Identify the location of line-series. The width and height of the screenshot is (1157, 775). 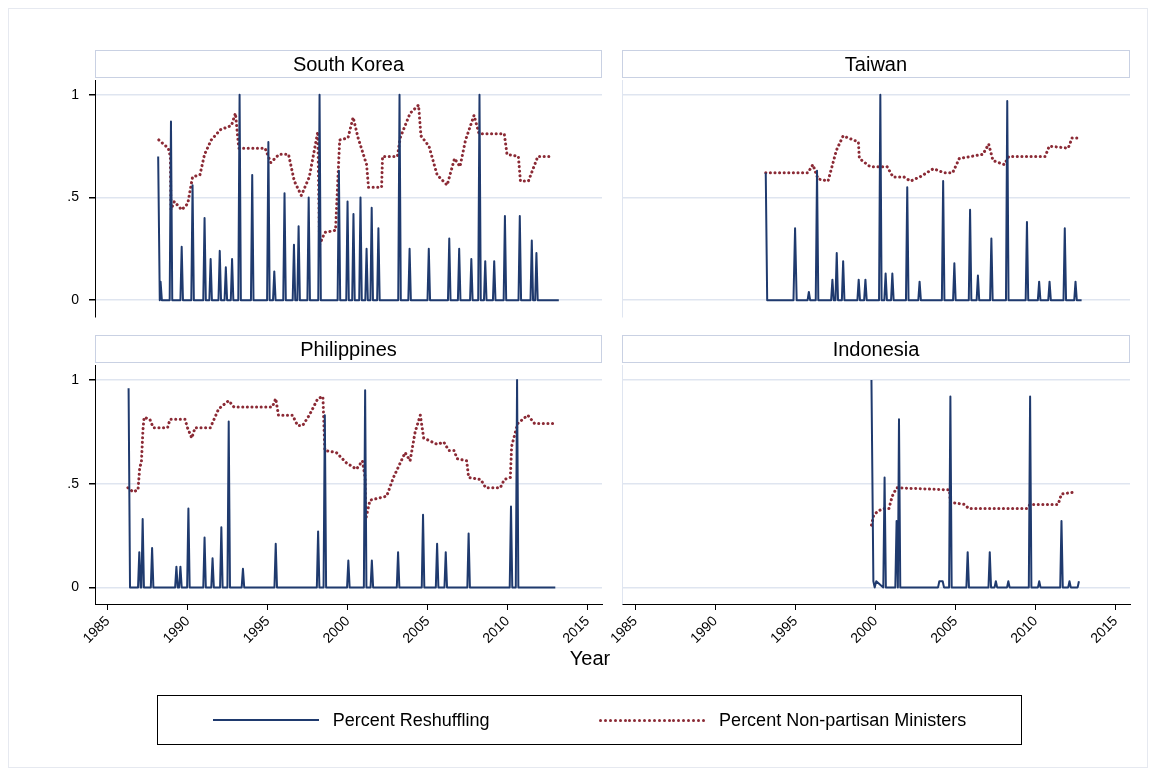
(341, 458).